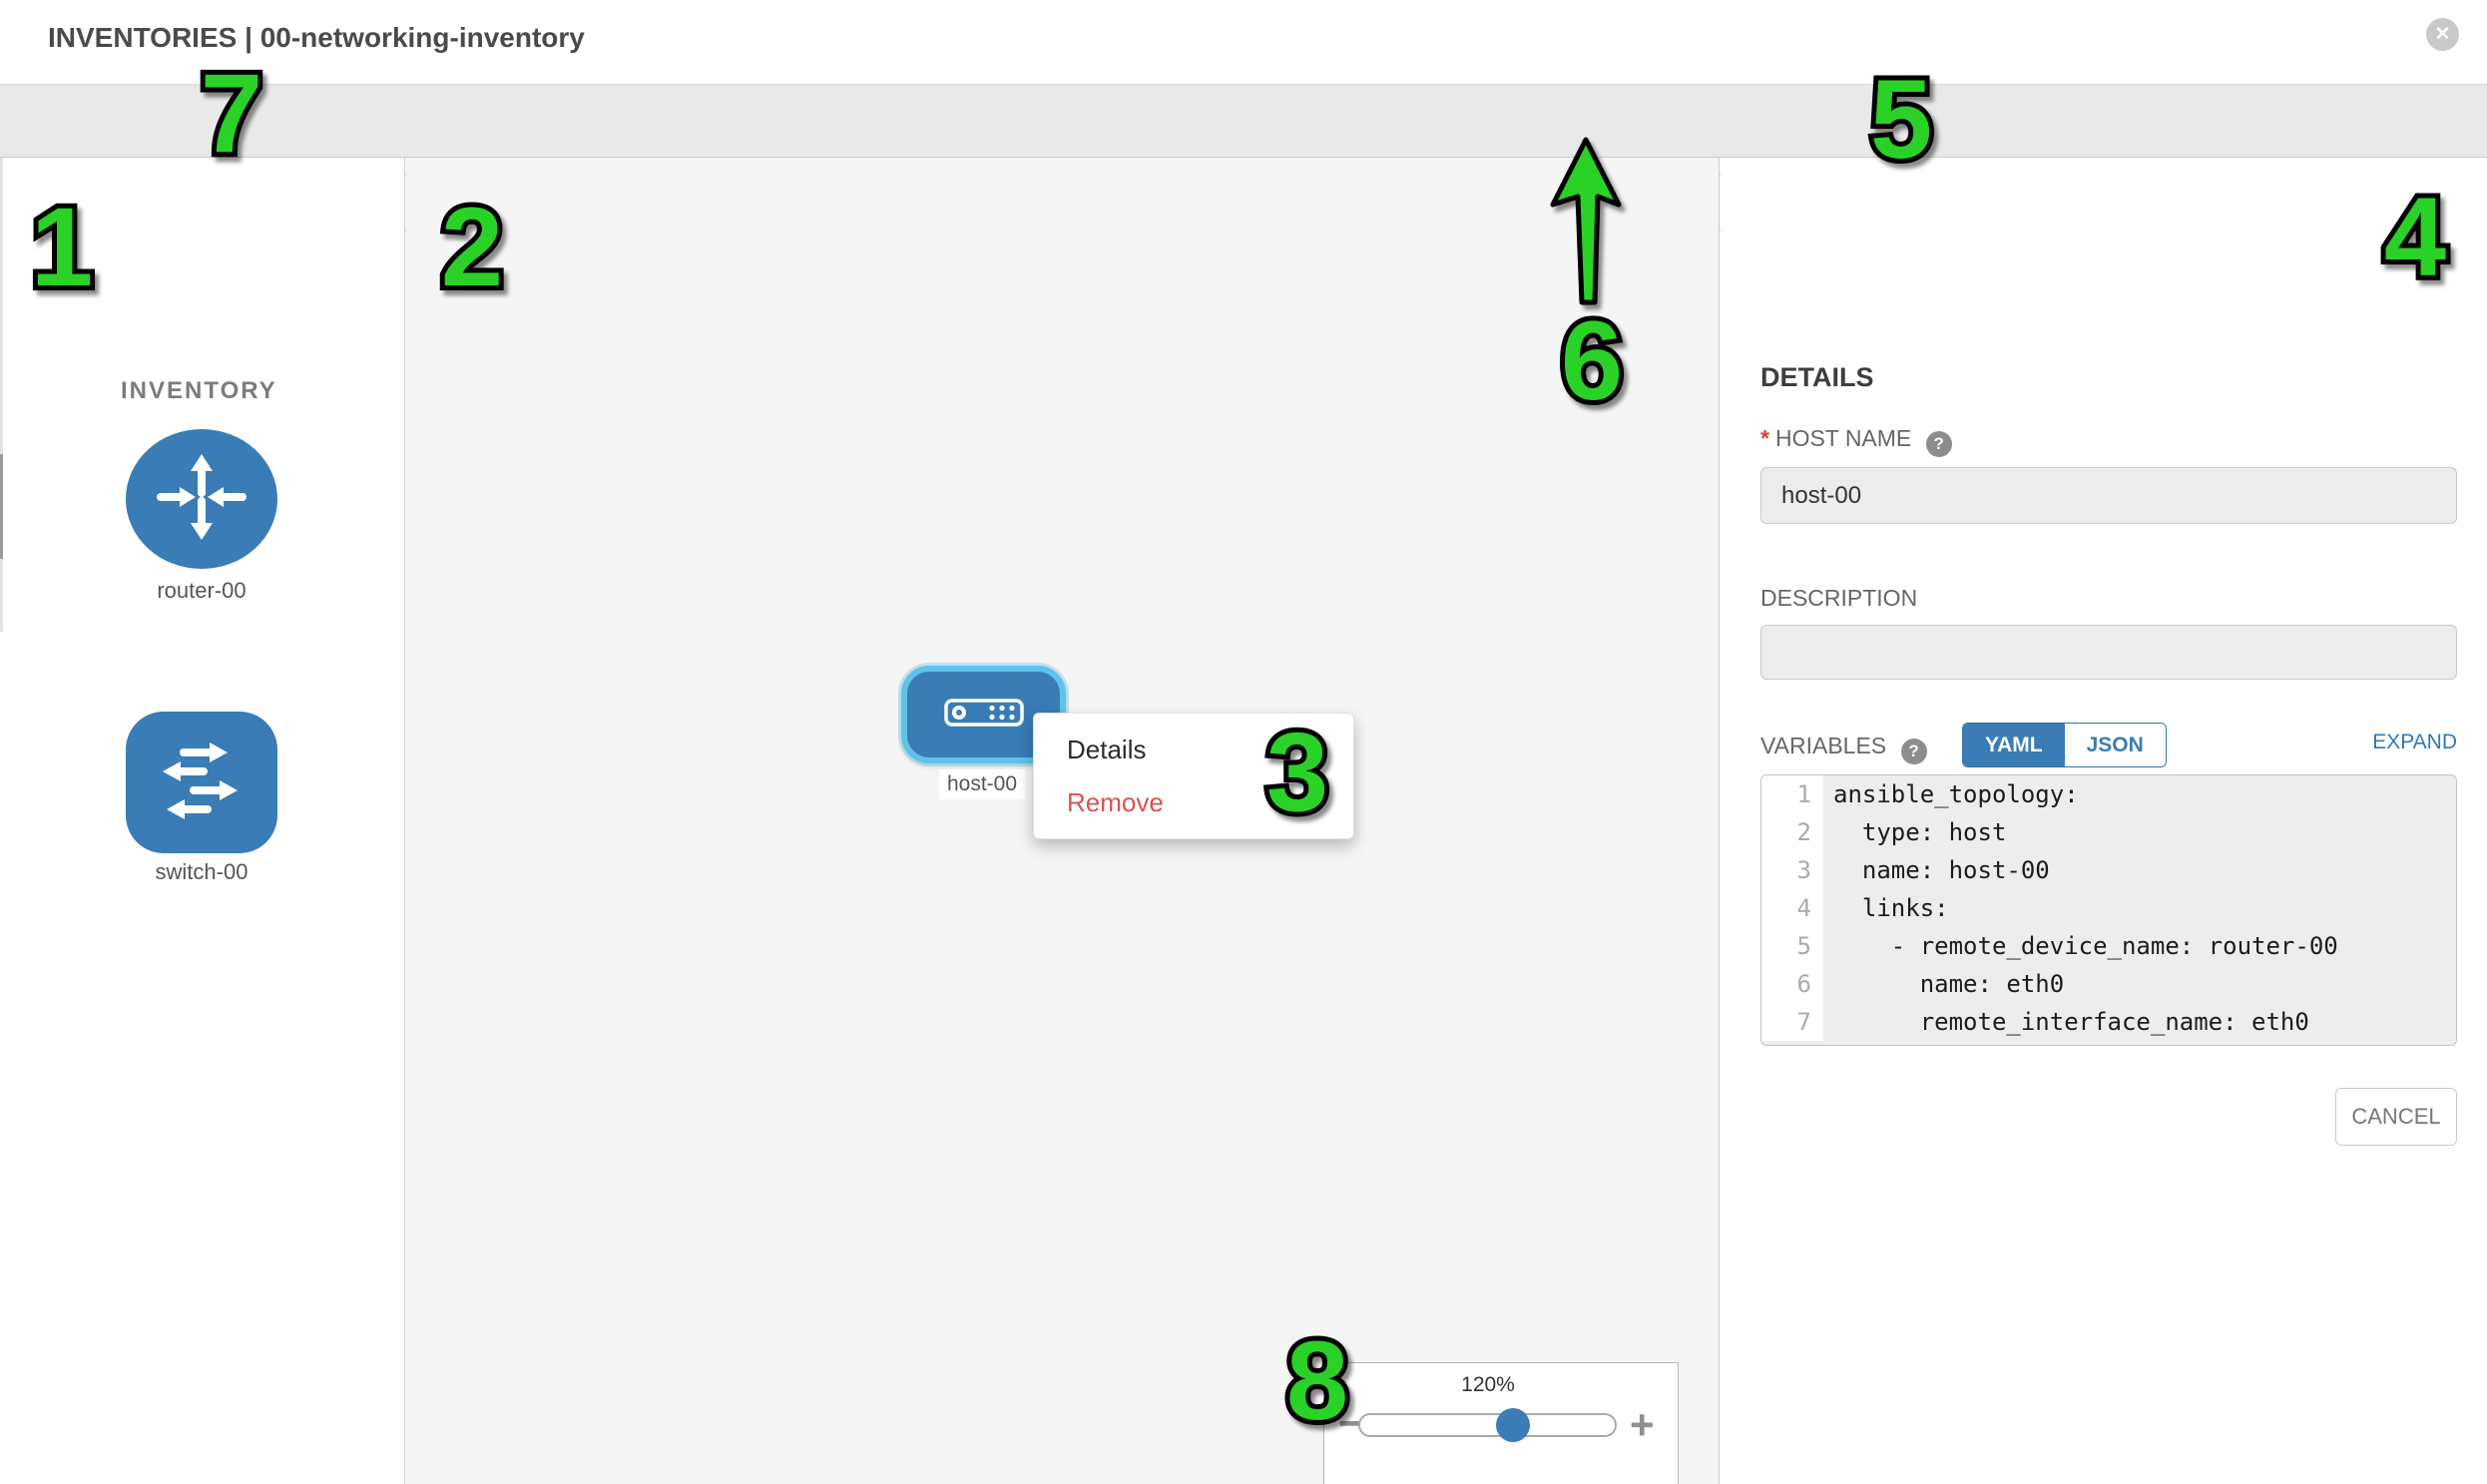 The height and width of the screenshot is (1484, 2487). What do you see at coordinates (2396, 1117) in the screenshot?
I see `cancel-button: CANCEL` at bounding box center [2396, 1117].